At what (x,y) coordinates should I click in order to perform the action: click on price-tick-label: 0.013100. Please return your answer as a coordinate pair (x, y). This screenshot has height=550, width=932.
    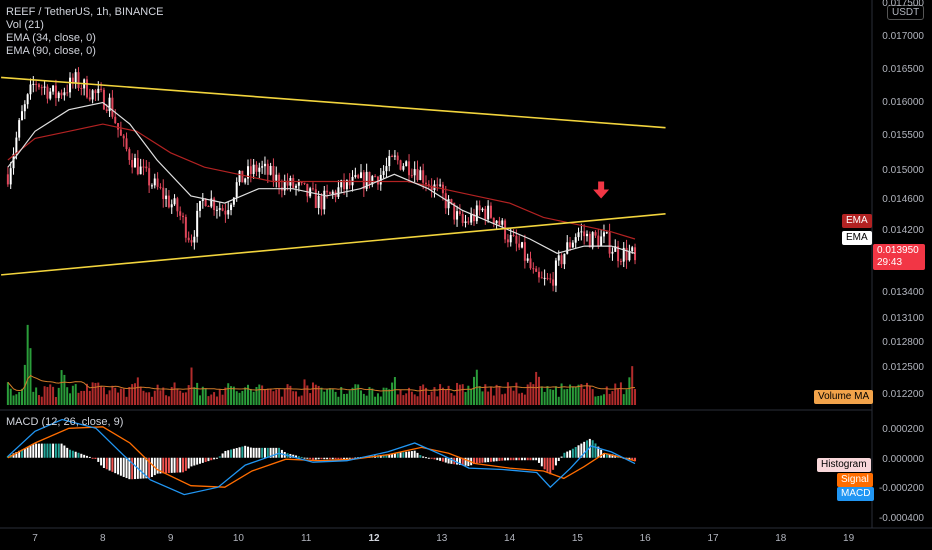
    Looking at the image, I should click on (903, 318).